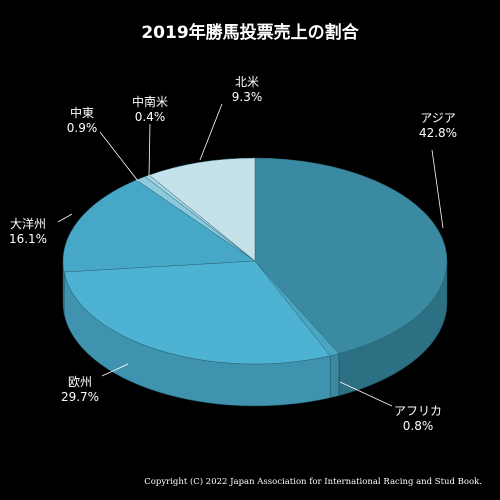 This screenshot has height=500, width=500. I want to click on chart-title: 2019年勝馬投票売上の割合, so click(250, 32).